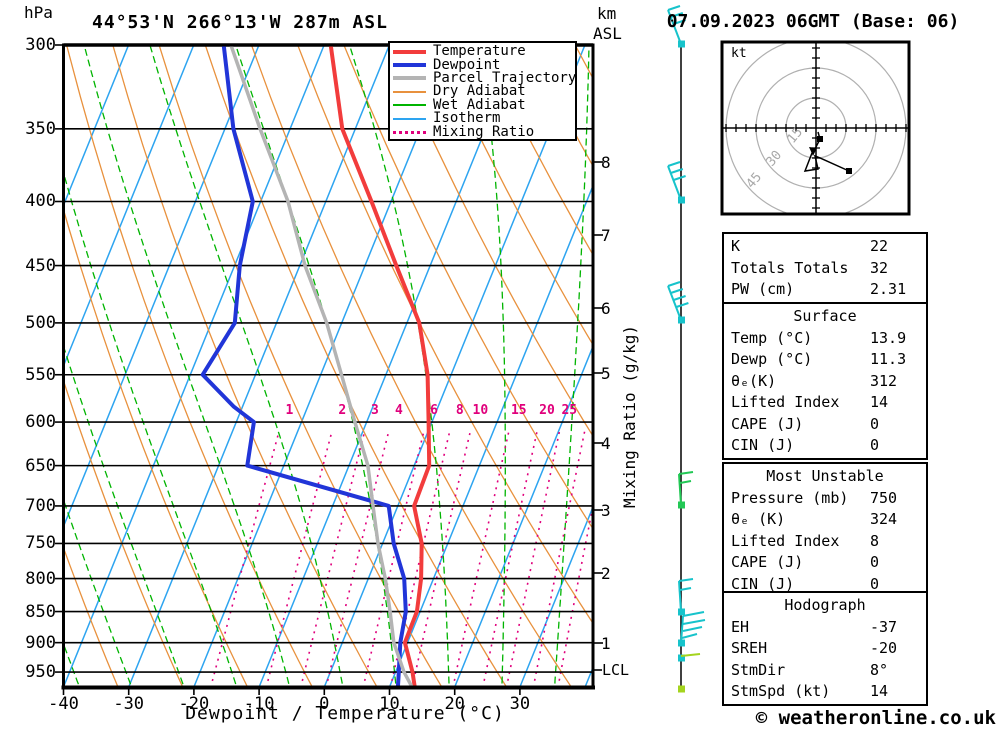 Image resolution: width=1000 pixels, height=733 pixels. What do you see at coordinates (884, 648) in the screenshot?
I see `table-row-value: -20` at bounding box center [884, 648].